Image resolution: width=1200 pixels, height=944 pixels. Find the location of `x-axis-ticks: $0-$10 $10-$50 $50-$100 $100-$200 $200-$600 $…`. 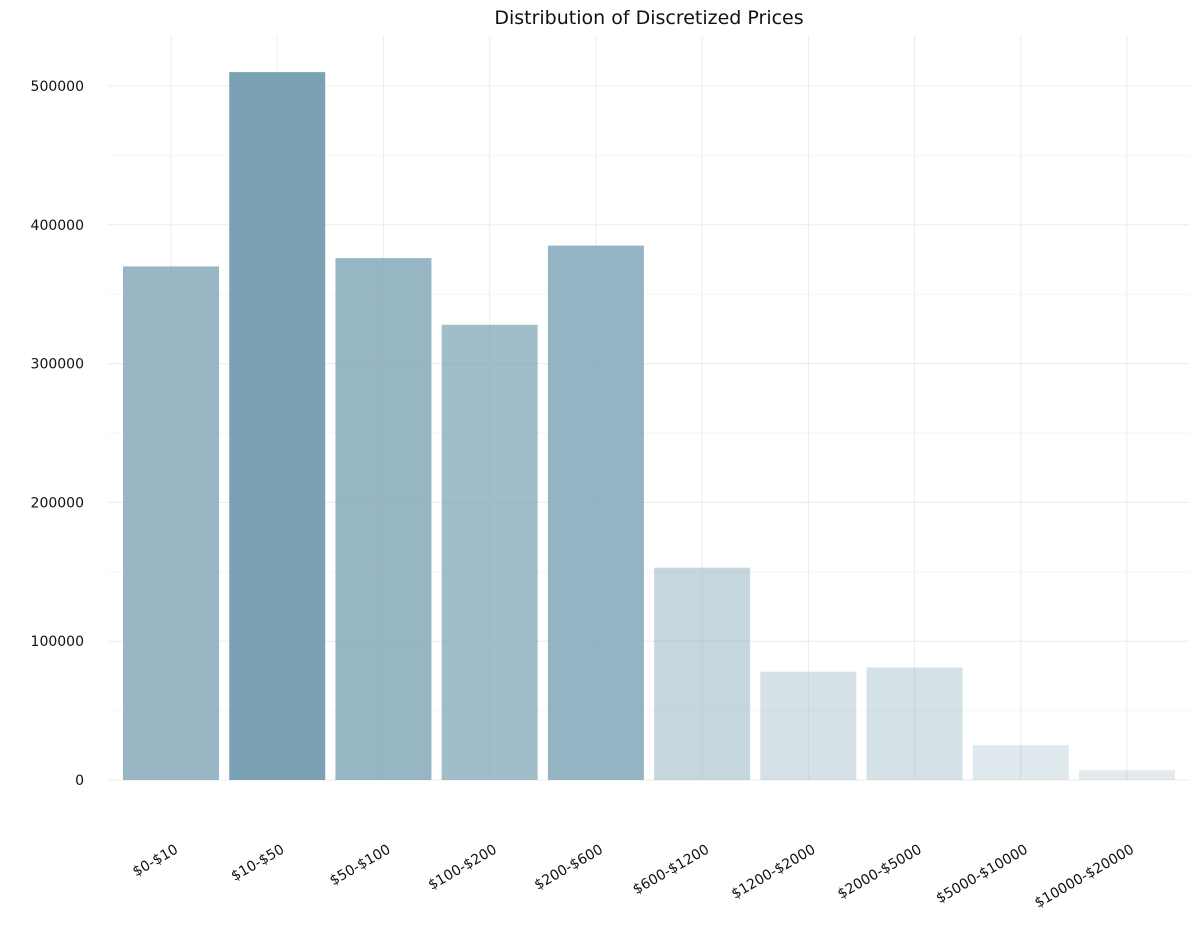

x-axis-ticks: $0-$10 $10-$50 $50-$100 $100-$200 $200-$600 $… is located at coordinates (633, 877).